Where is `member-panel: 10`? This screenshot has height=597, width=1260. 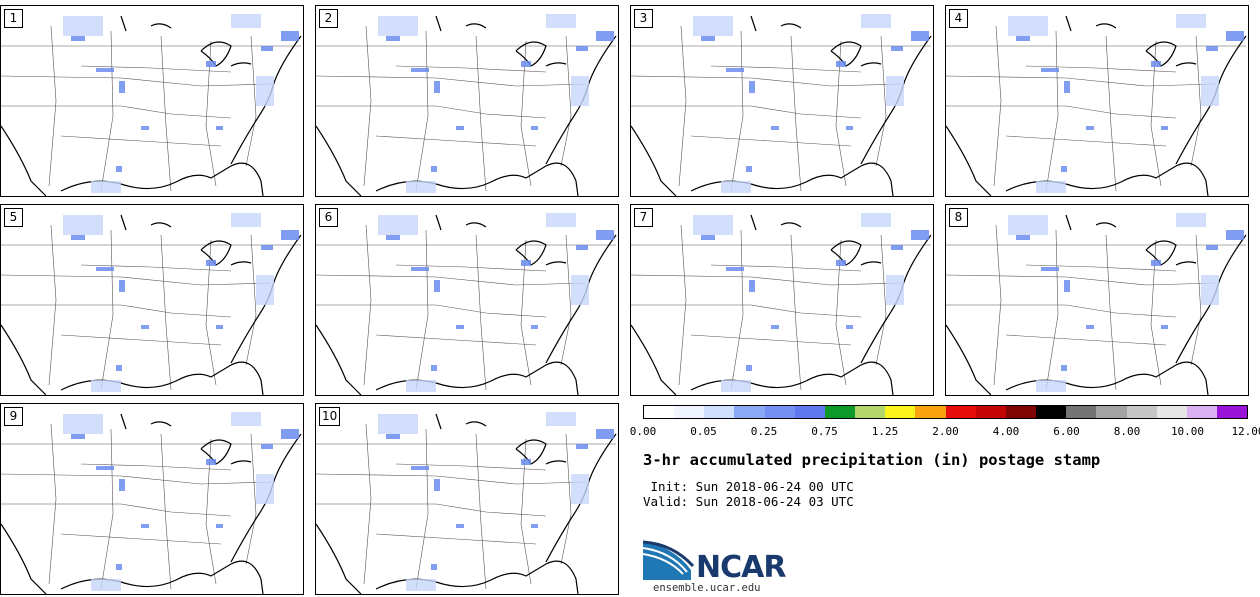
member-panel: 10 is located at coordinates (467, 499).